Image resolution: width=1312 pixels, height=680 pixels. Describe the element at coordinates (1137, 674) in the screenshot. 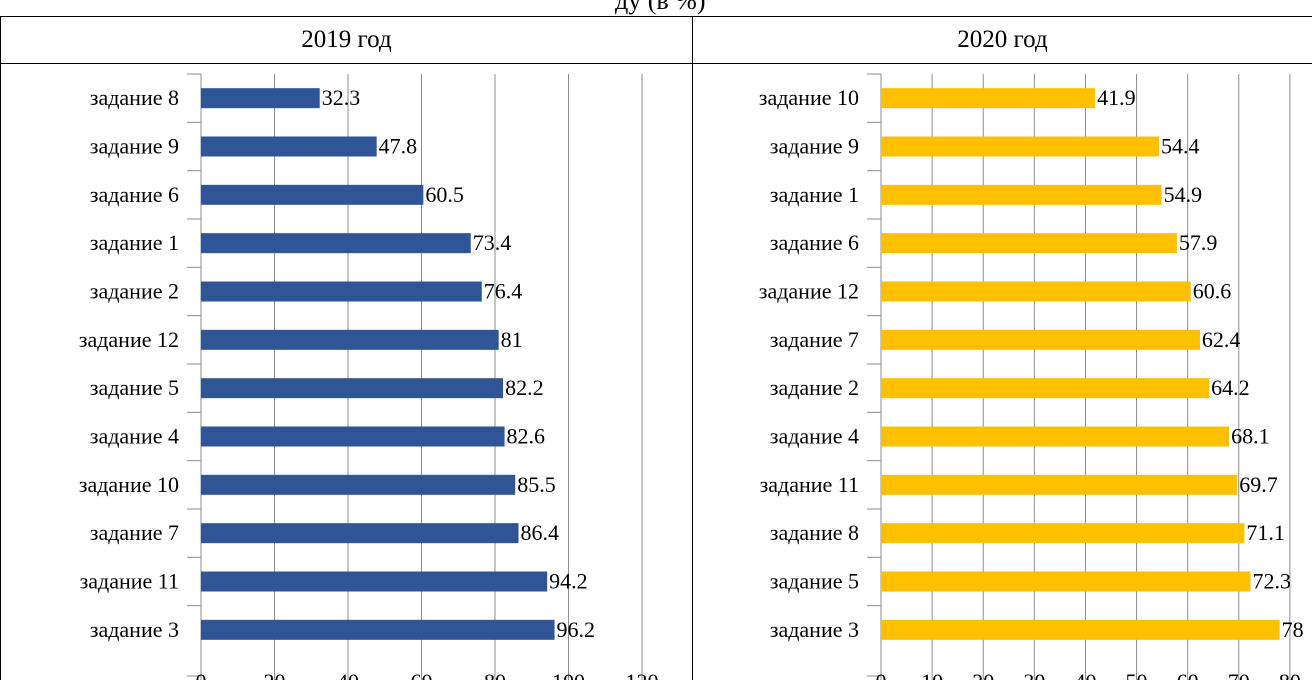

I see `value-tick-label: 50` at that location.